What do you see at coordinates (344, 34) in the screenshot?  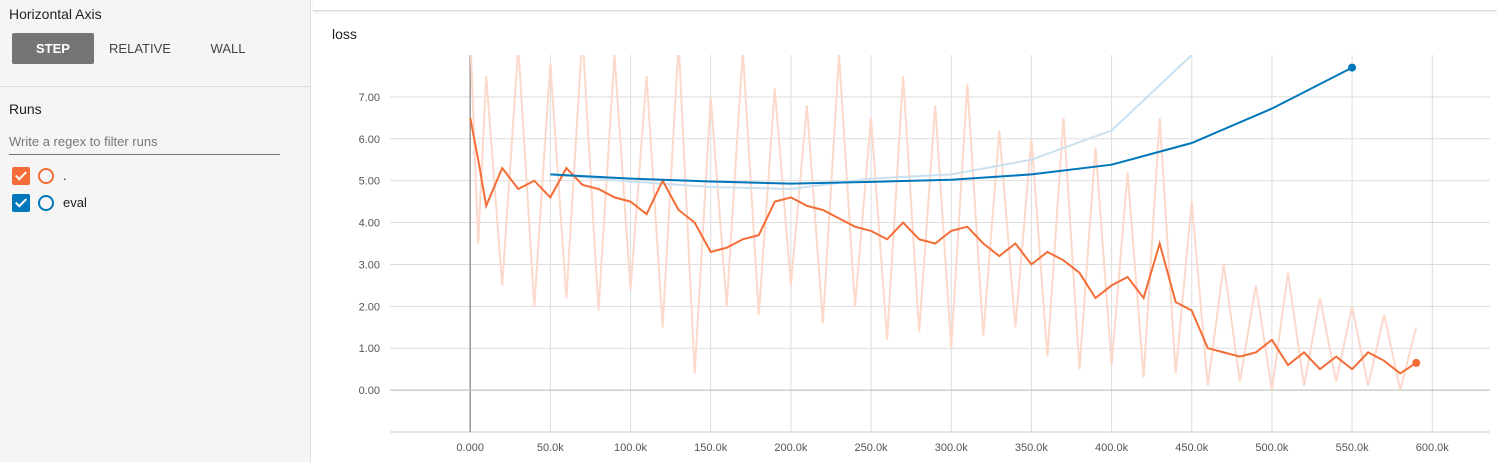 I see `chart-title: loss` at bounding box center [344, 34].